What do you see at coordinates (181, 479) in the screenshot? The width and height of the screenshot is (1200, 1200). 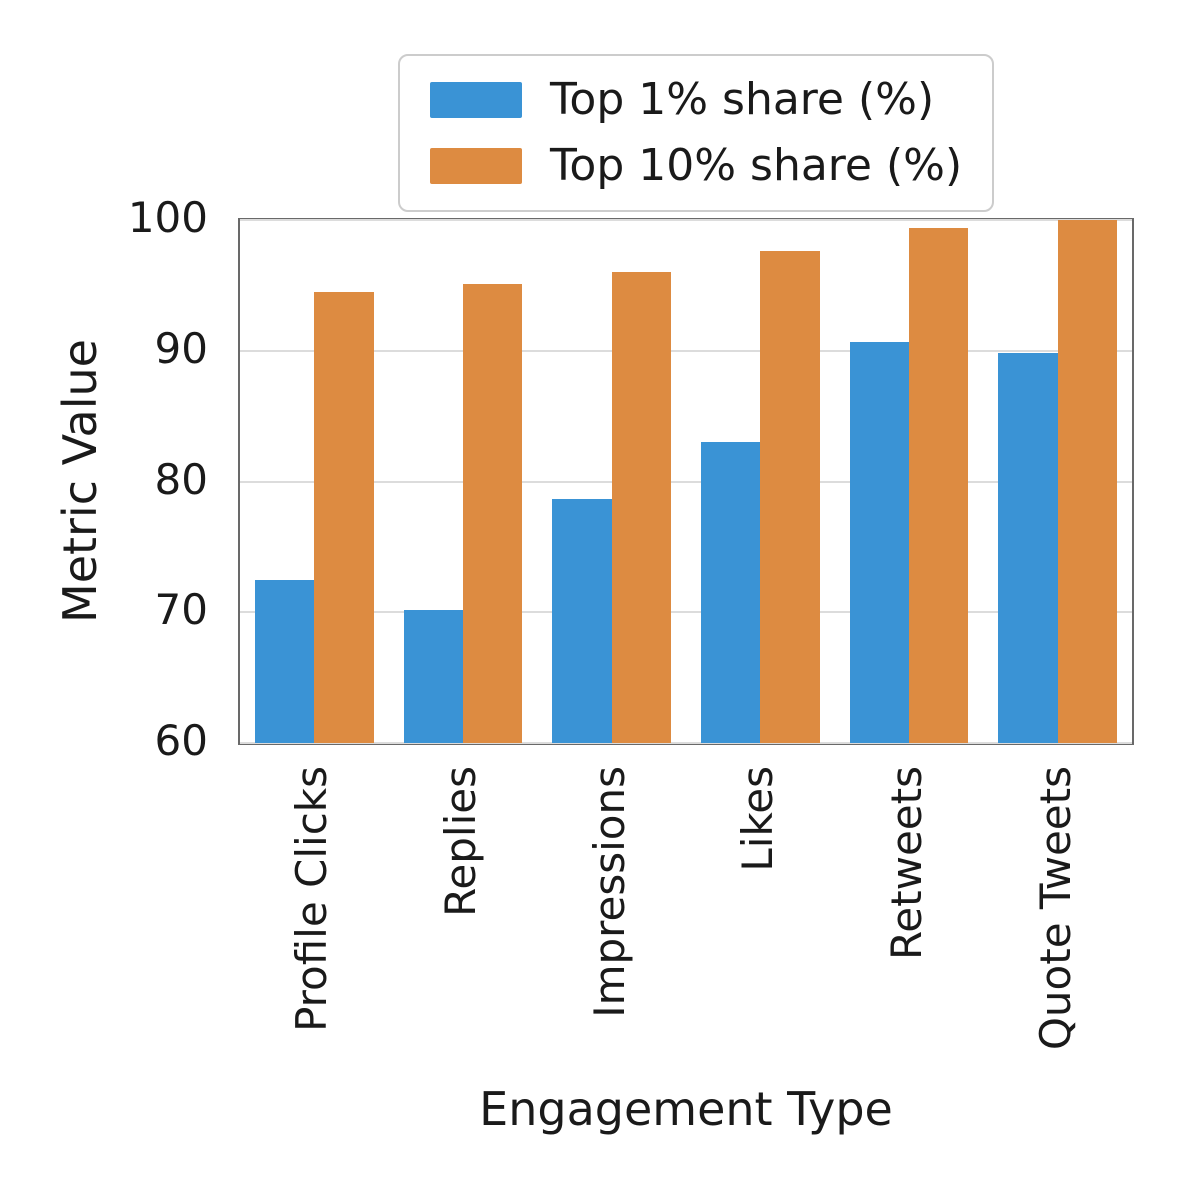 I see `y-tick-label: 80` at bounding box center [181, 479].